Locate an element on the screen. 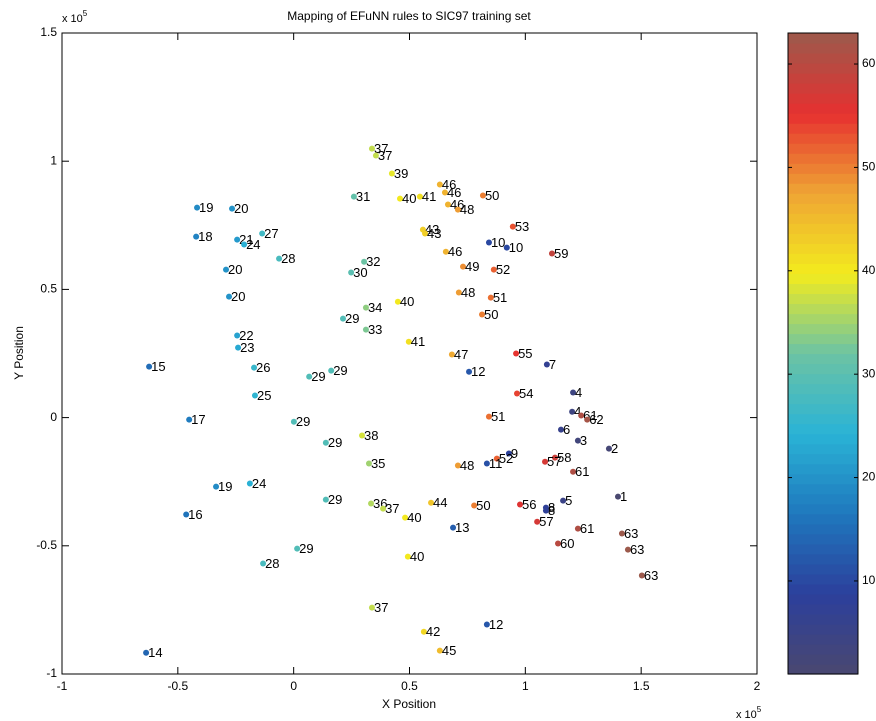 Image resolution: width=876 pixels, height=721 pixels. point-label: 62 is located at coordinates (596, 419).